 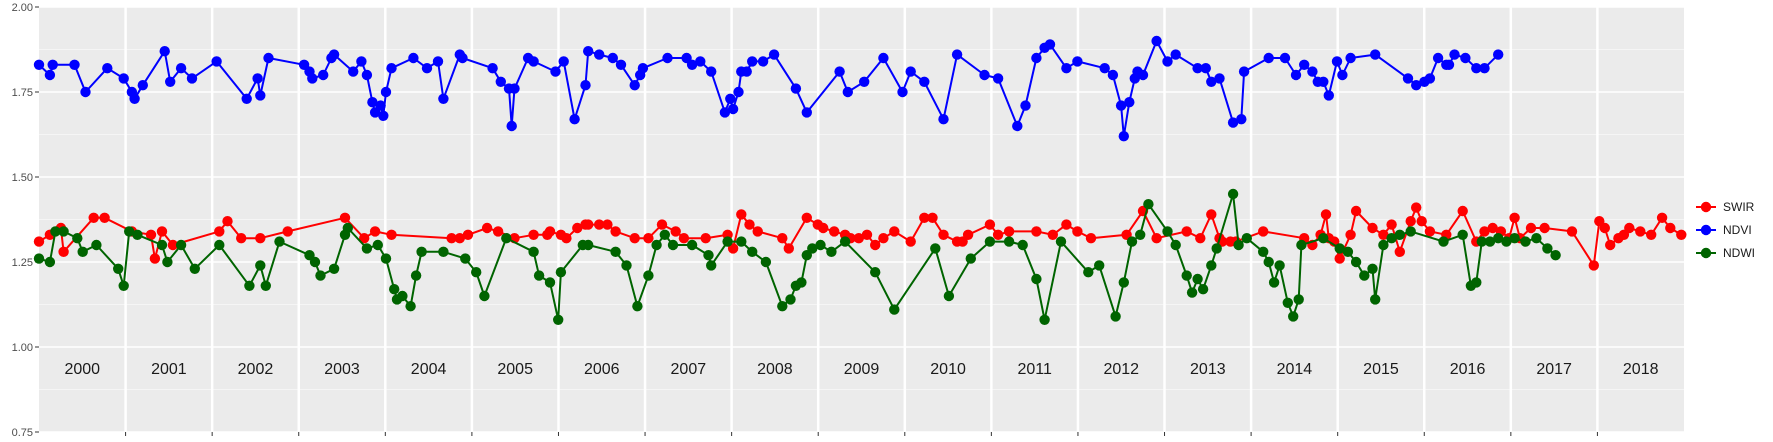 What do you see at coordinates (1739, 207) in the screenshot?
I see `legend-label: SWIR` at bounding box center [1739, 207].